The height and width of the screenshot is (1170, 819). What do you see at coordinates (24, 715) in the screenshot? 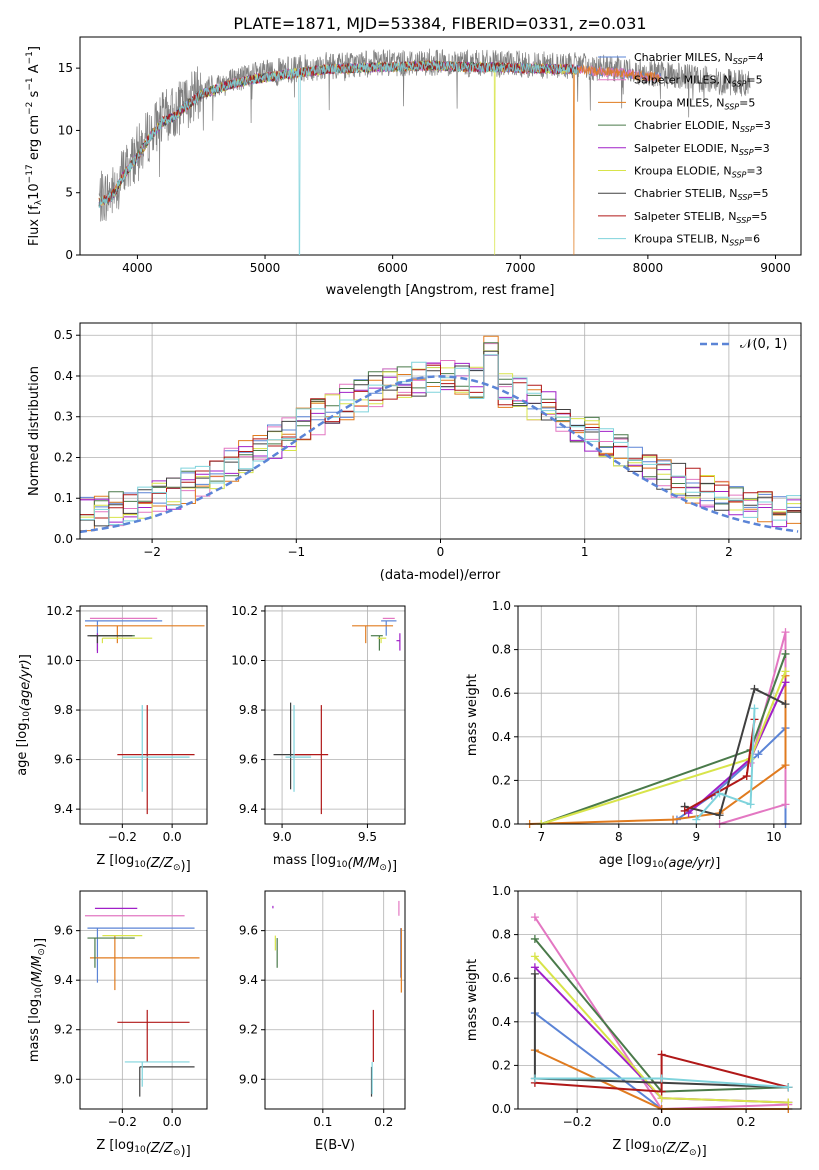
I see `ylabel: age [log10(age/yr)]` at bounding box center [24, 715].